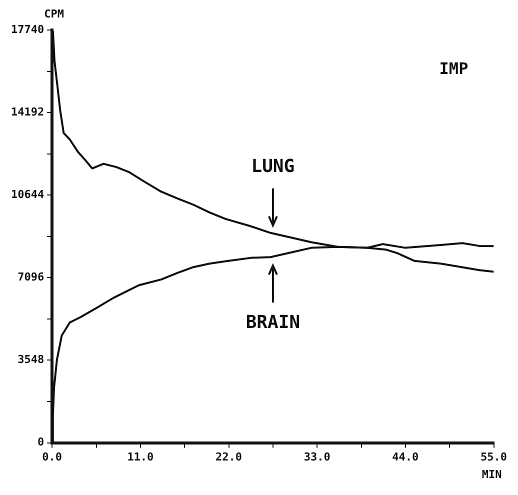 The height and width of the screenshot is (495, 518). What do you see at coordinates (40, 442) in the screenshot?
I see `y-tick-label: 0` at bounding box center [40, 442].